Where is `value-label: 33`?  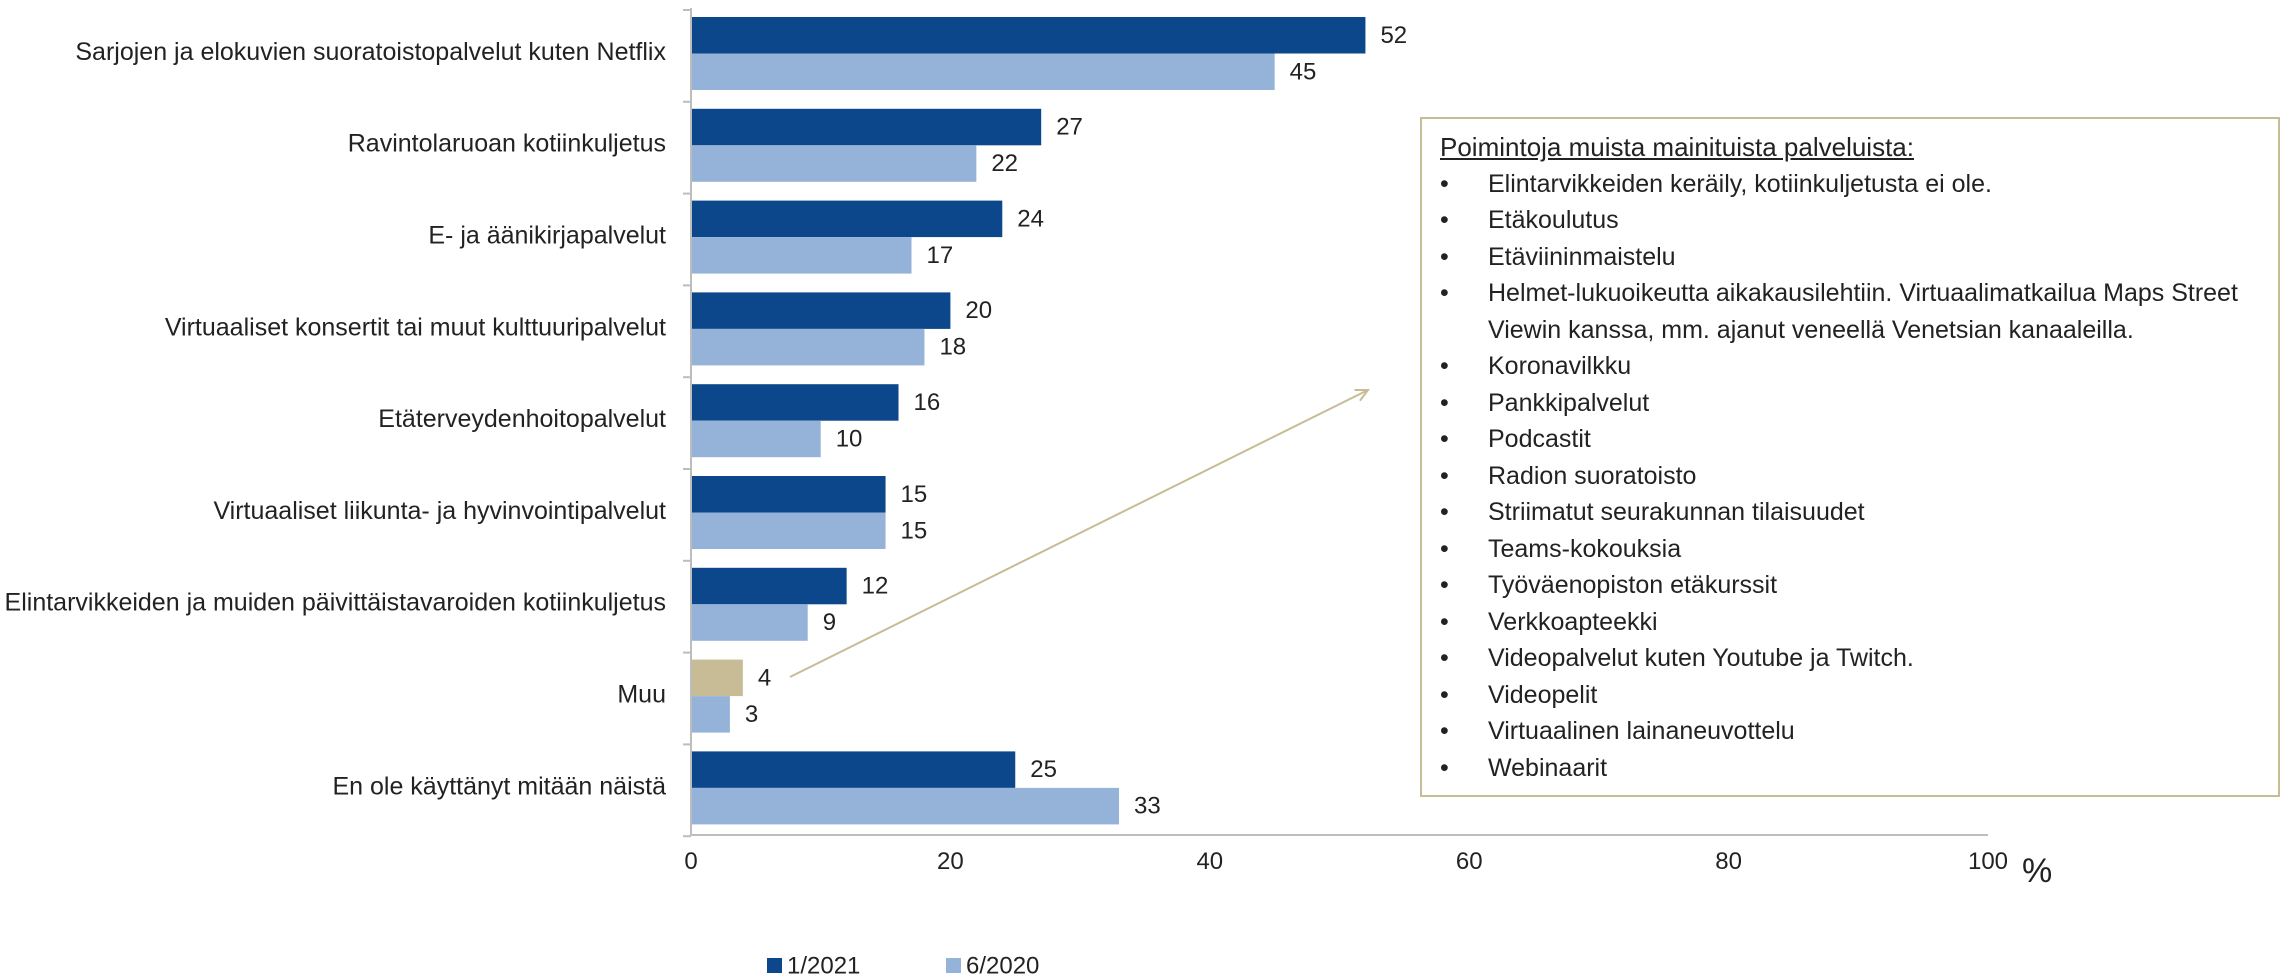 value-label: 33 is located at coordinates (1147, 806).